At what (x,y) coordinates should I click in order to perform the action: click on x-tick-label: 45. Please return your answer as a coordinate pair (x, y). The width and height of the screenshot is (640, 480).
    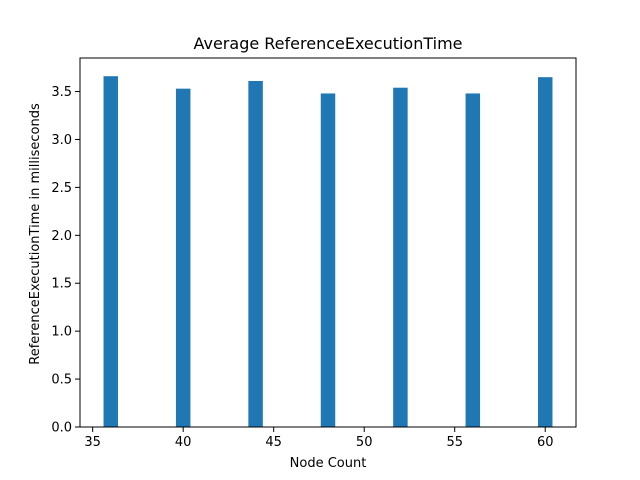
    Looking at the image, I should click on (273, 442).